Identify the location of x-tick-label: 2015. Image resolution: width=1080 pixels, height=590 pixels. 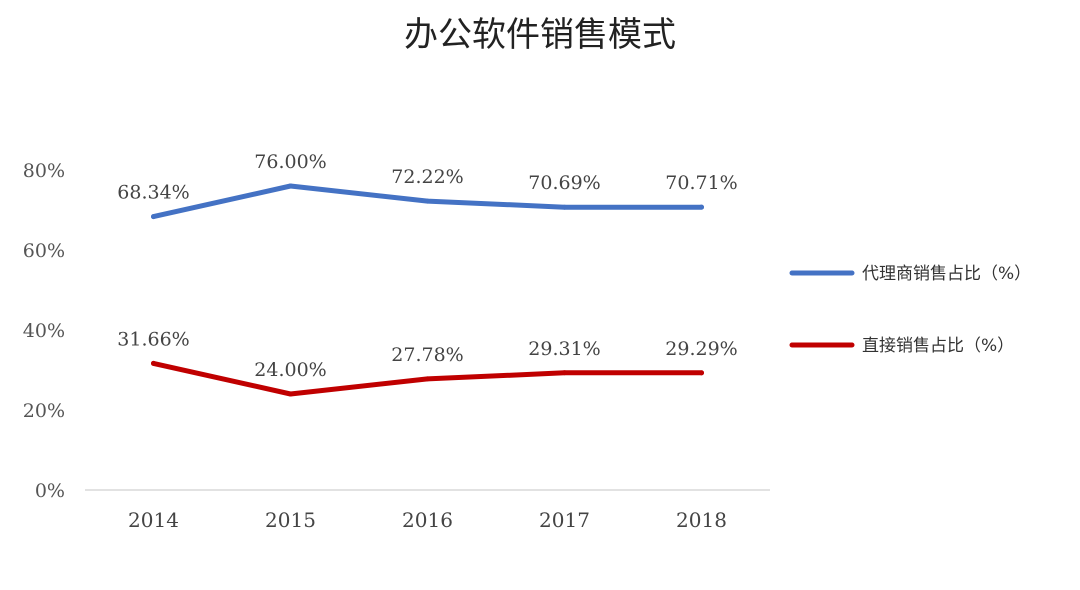
(290, 520).